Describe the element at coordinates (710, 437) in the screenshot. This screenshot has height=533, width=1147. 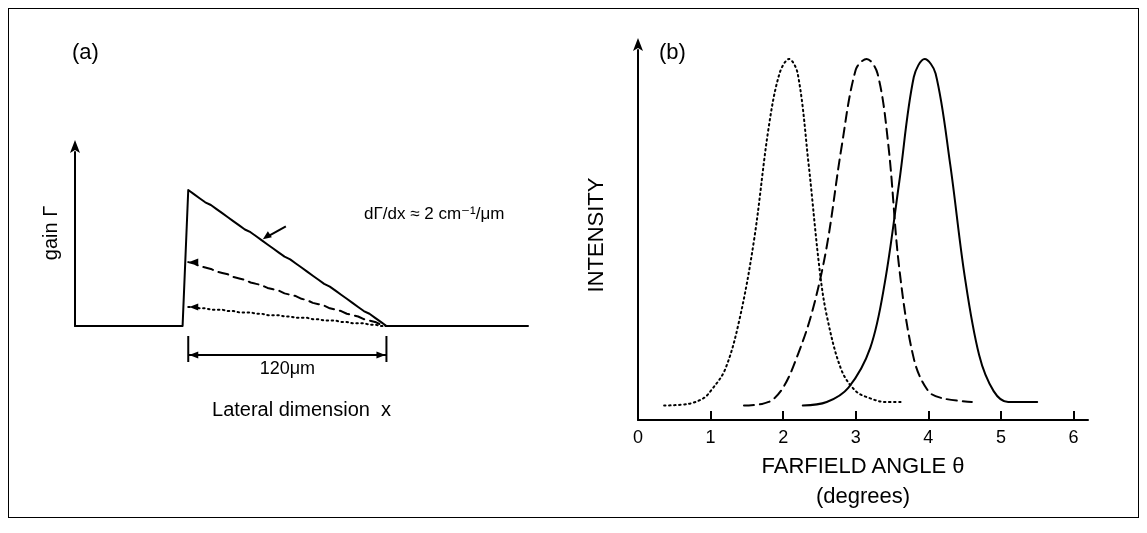
I see `x-tick-label: 1` at that location.